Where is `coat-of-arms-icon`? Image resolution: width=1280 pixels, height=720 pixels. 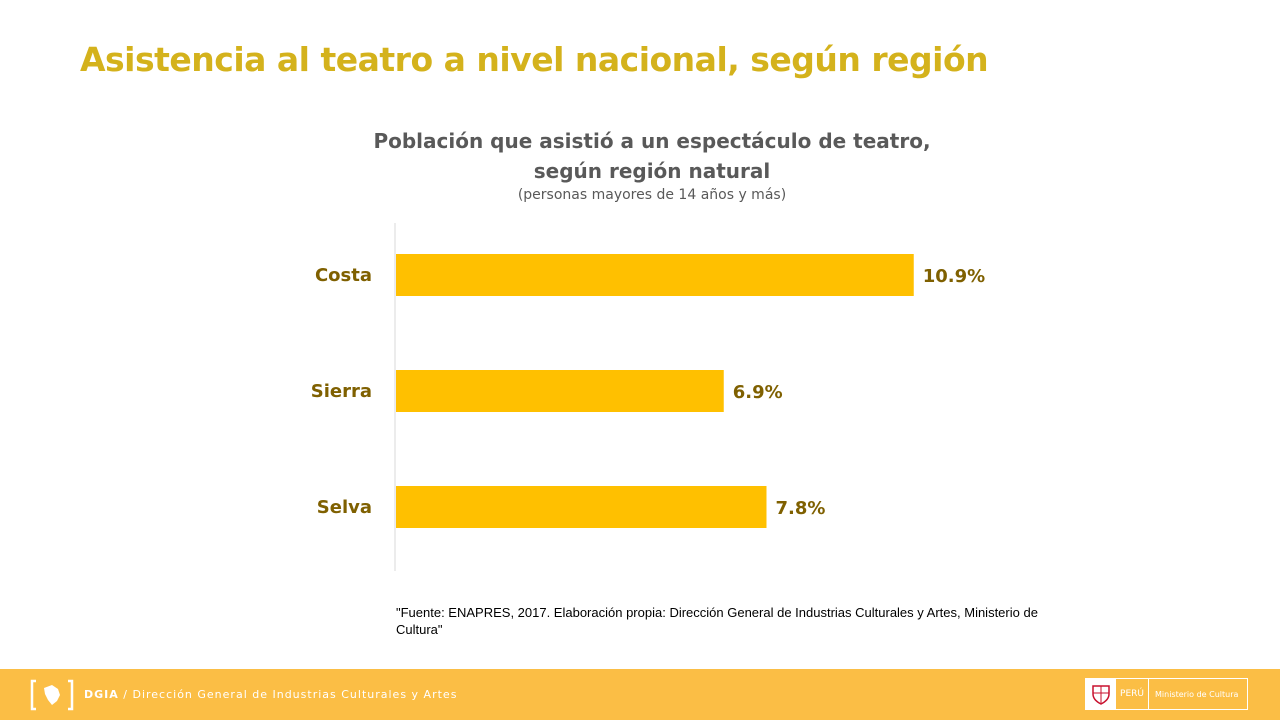
coat-of-arms-icon is located at coordinates (1101, 694).